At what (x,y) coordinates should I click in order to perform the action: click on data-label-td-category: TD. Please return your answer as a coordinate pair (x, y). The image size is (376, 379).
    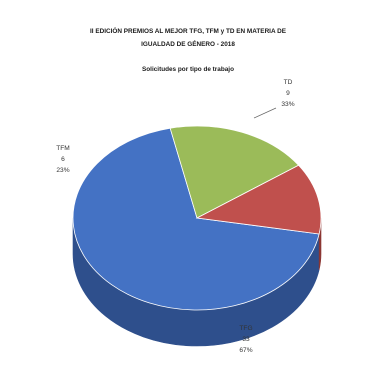
    Looking at the image, I should click on (288, 82).